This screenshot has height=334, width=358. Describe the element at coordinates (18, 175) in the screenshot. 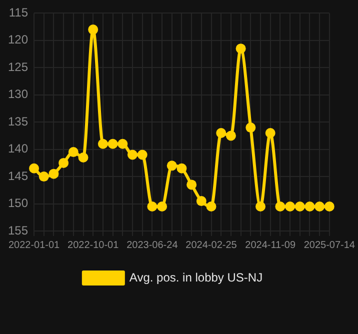

I see `y-tick-label: 145` at that location.